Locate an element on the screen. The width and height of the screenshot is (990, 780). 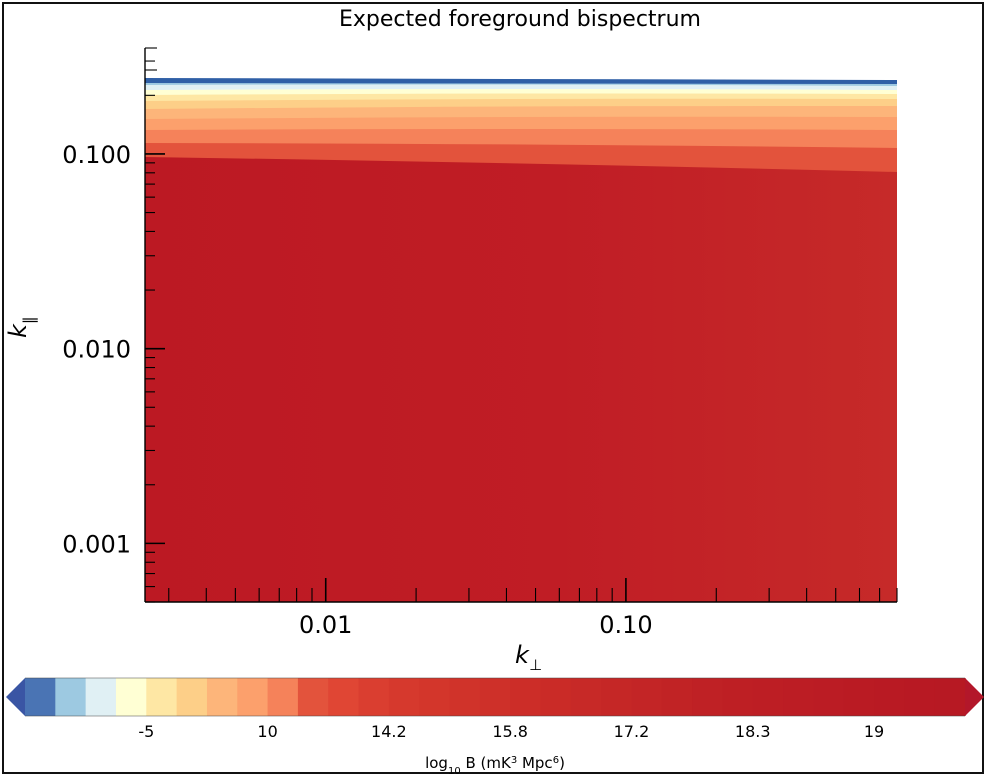
y-tick-label: 0.001 is located at coordinates (96, 544).